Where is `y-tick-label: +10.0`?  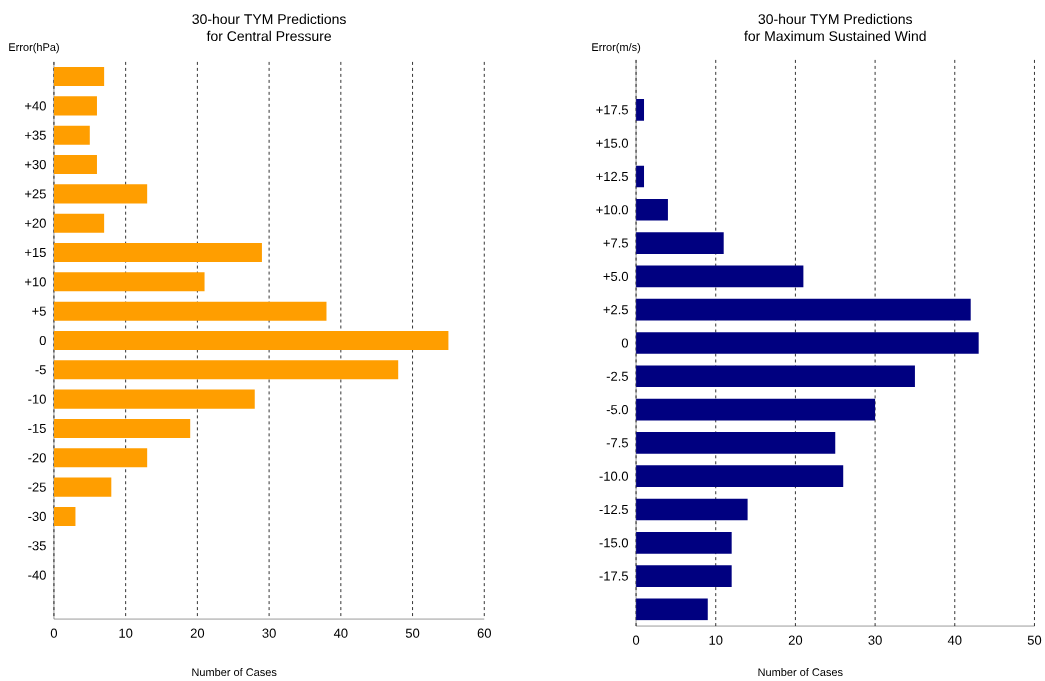
y-tick-label: +10.0 is located at coordinates (612, 210).